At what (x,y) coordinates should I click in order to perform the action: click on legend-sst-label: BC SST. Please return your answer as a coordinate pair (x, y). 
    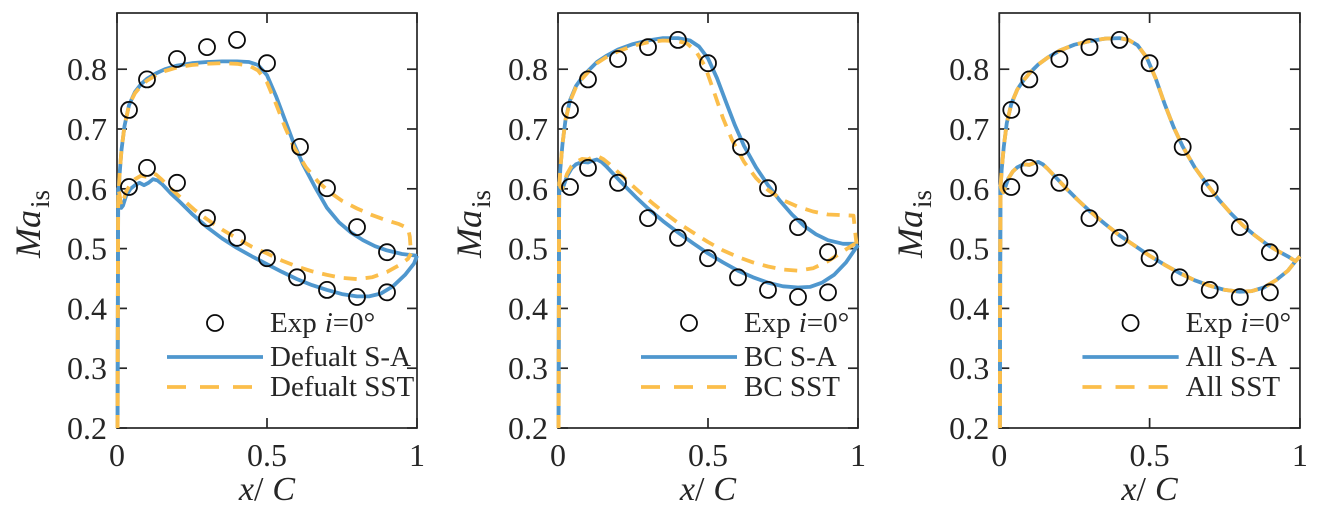
    Looking at the image, I should click on (792, 387).